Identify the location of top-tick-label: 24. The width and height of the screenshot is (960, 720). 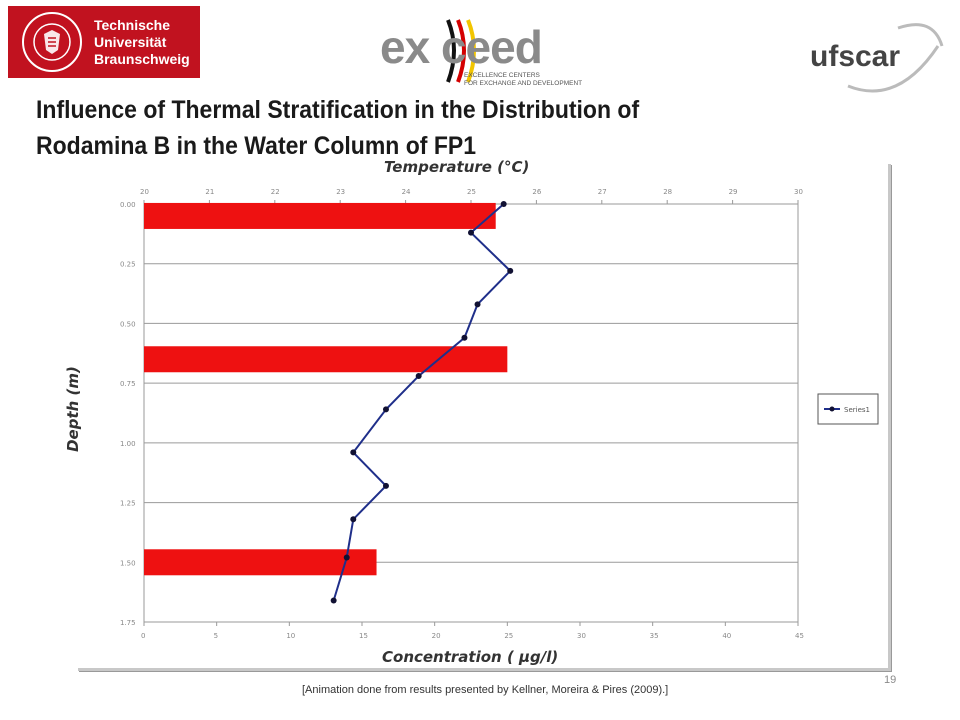
(406, 192).